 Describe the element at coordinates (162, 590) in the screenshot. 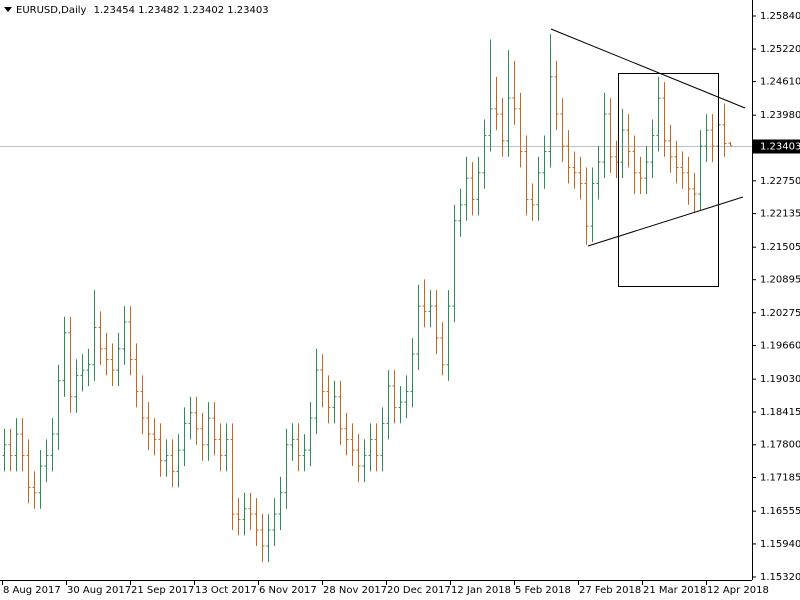

I see `x-tick-label: 21 Sep 2017` at that location.